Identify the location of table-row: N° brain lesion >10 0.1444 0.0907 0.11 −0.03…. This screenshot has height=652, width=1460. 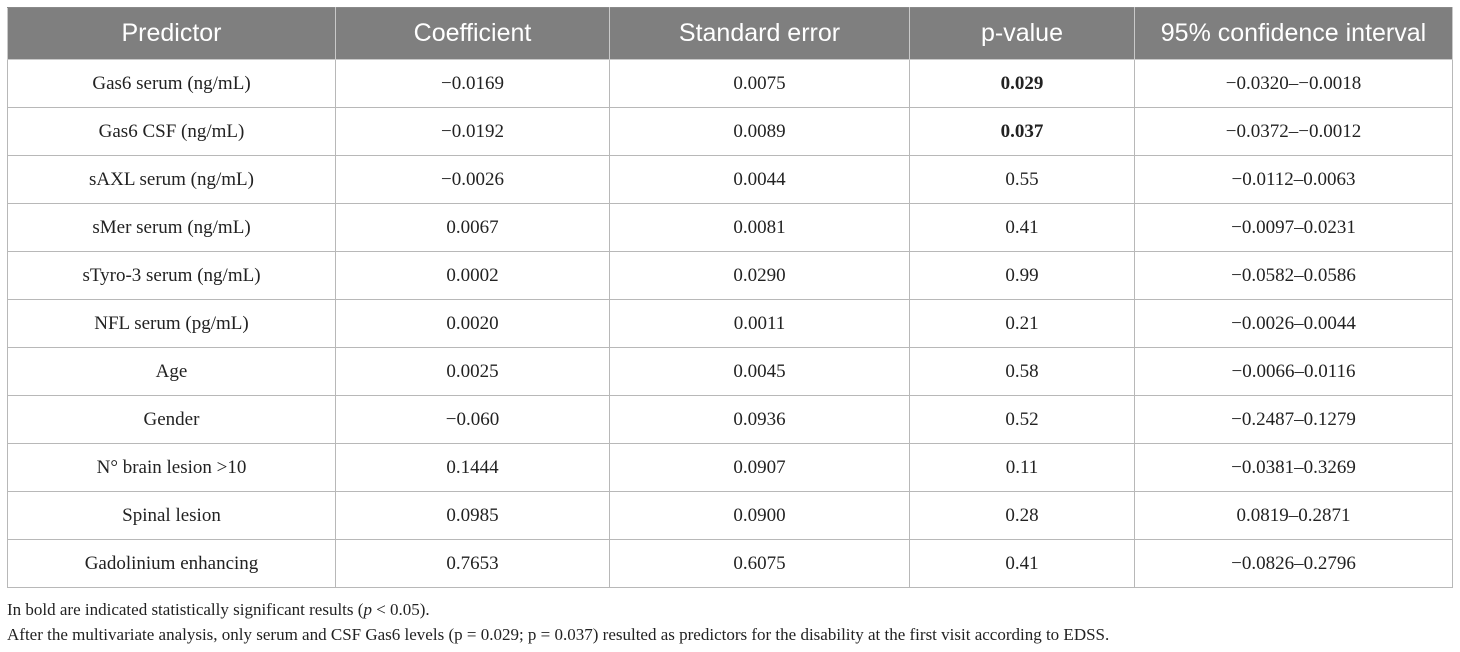
(730, 467).